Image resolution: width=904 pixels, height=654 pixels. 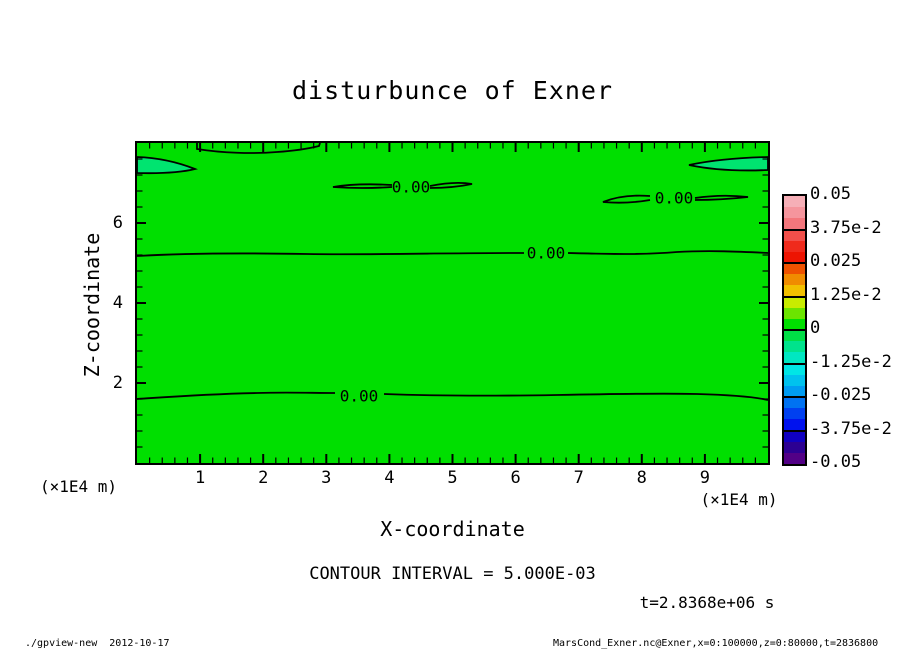 I want to click on x-tick-label: 3, so click(x=326, y=478).